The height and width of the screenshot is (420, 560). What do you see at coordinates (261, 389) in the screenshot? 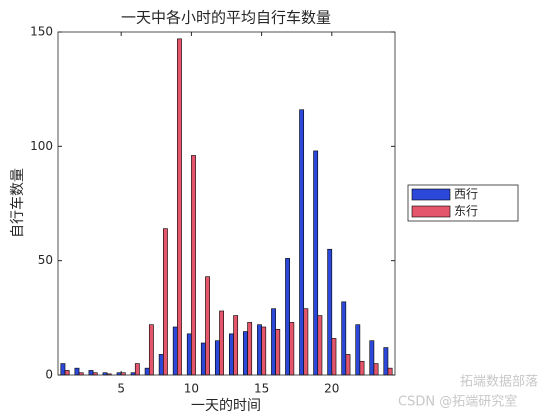
I see `x-tick-label: 15` at bounding box center [261, 389].